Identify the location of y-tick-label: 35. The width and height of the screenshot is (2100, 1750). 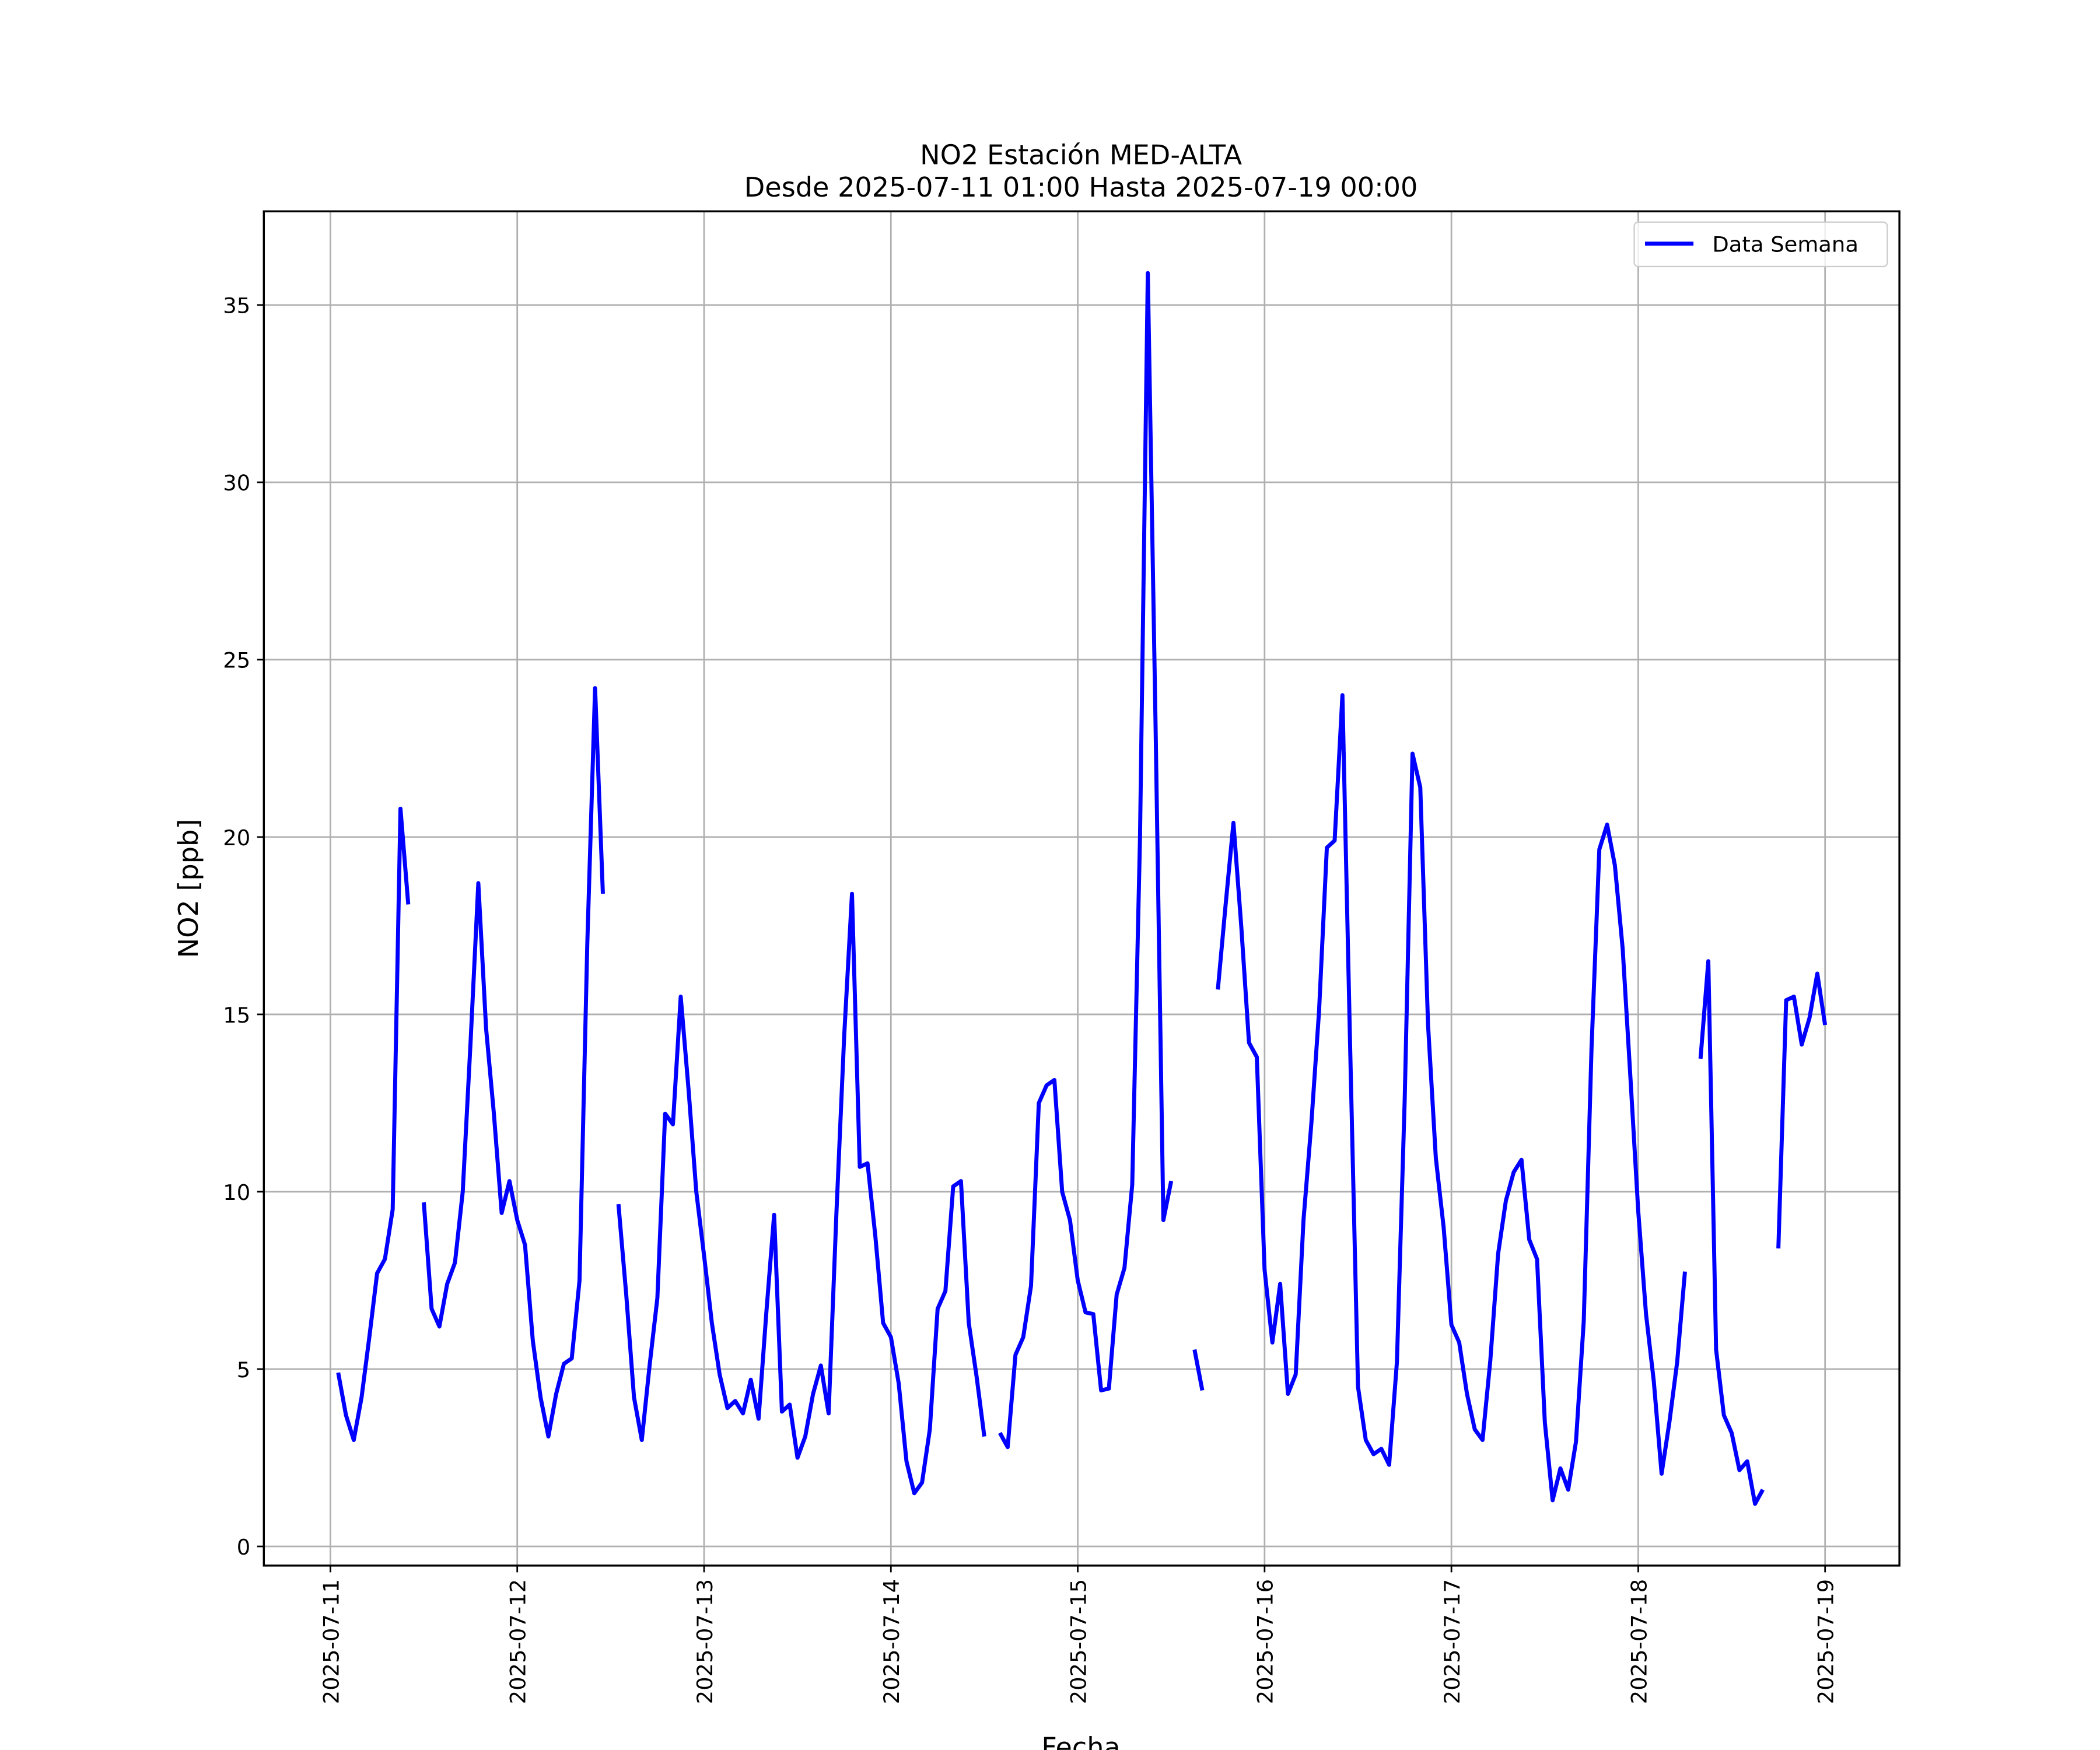
(236, 305).